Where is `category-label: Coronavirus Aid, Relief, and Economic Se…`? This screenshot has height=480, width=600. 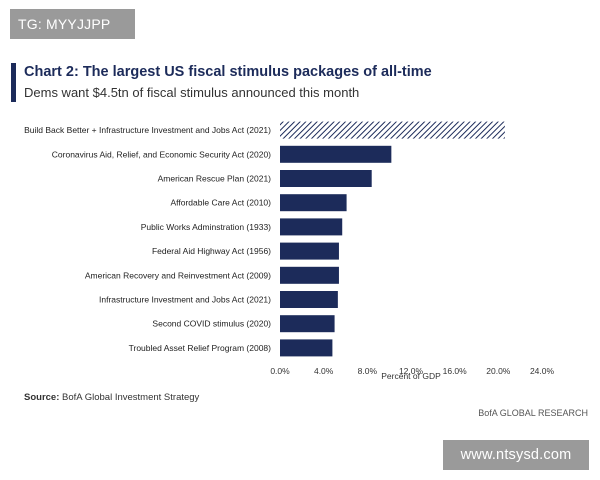 category-label: Coronavirus Aid, Relief, and Economic Se… is located at coordinates (161, 154).